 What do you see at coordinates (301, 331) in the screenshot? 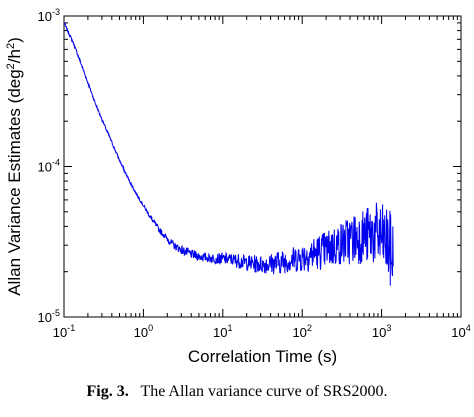
I see `x-tick-label: 10²` at bounding box center [301, 331].